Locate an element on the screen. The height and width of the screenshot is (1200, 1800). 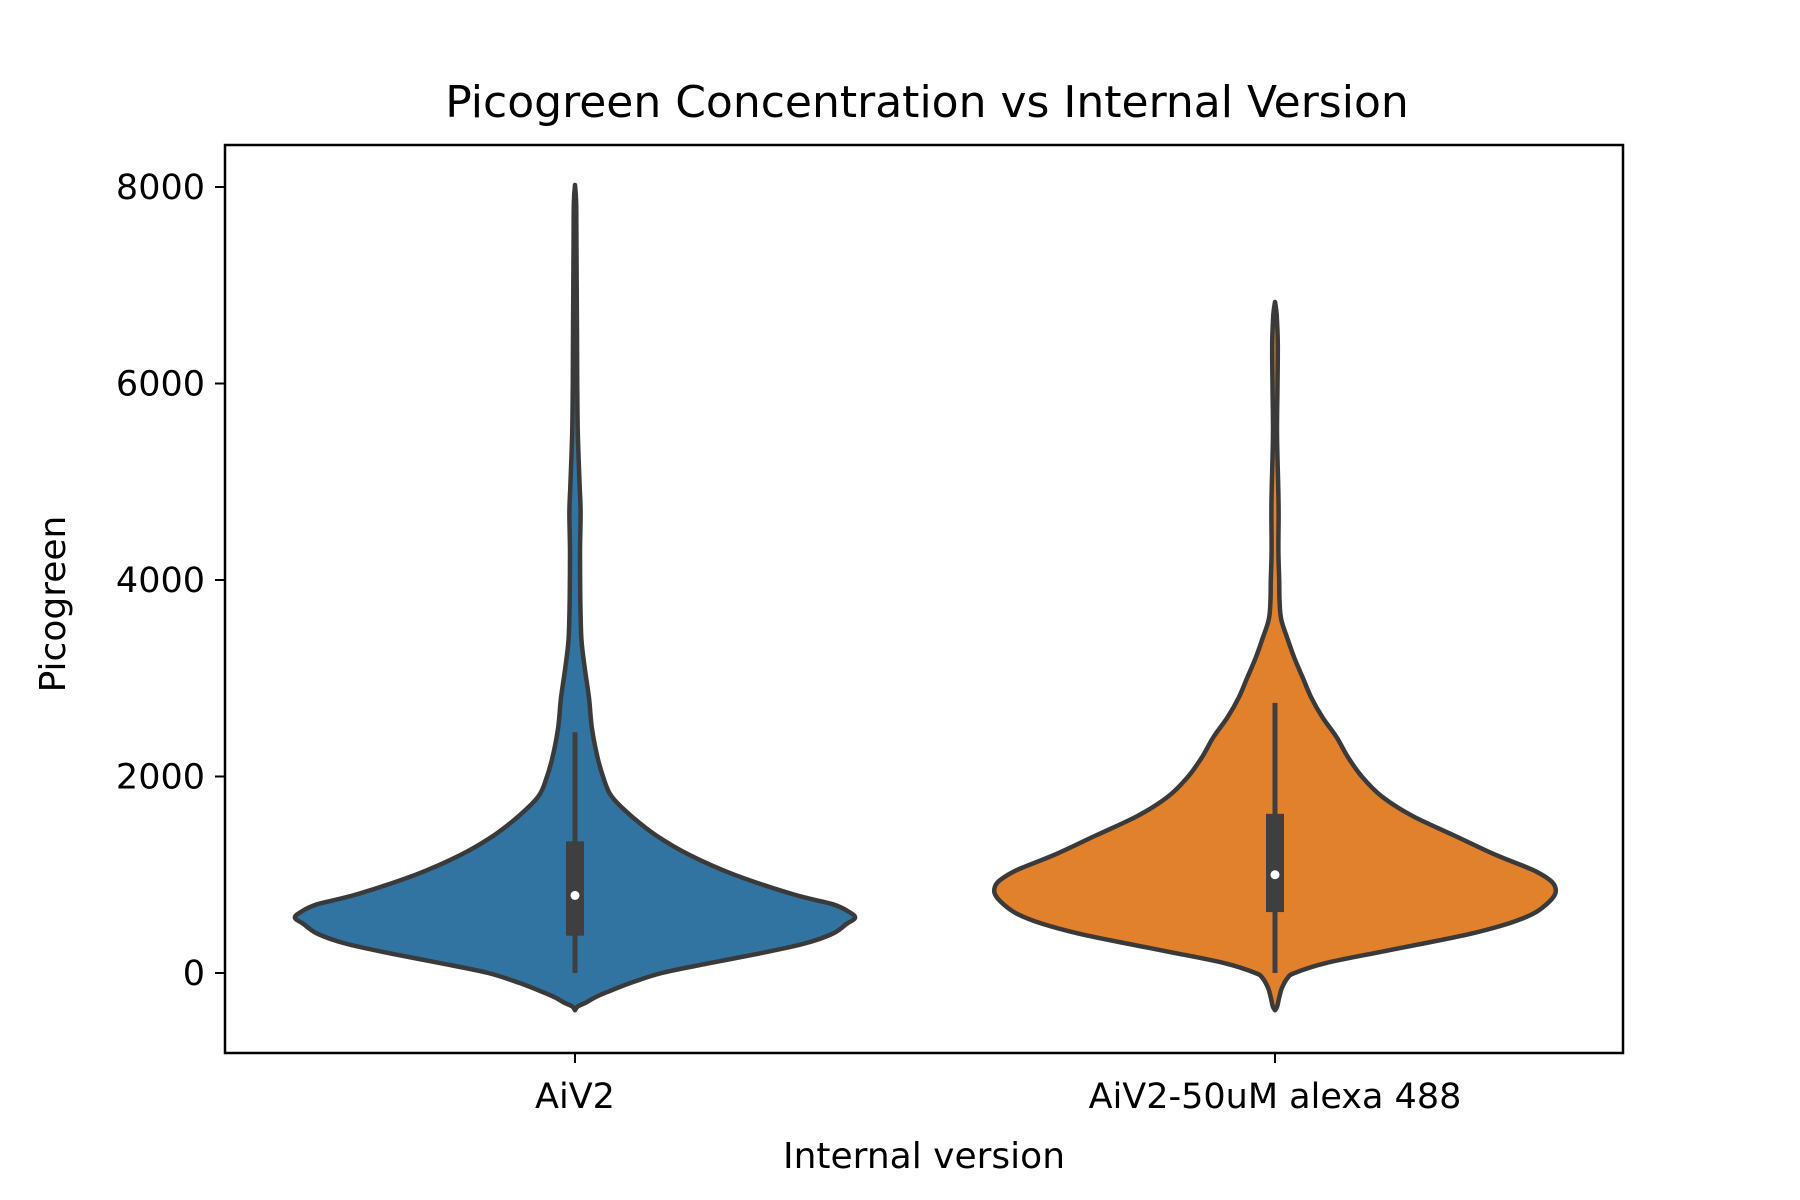
y-axis-label: Picogreen is located at coordinates (53, 604).